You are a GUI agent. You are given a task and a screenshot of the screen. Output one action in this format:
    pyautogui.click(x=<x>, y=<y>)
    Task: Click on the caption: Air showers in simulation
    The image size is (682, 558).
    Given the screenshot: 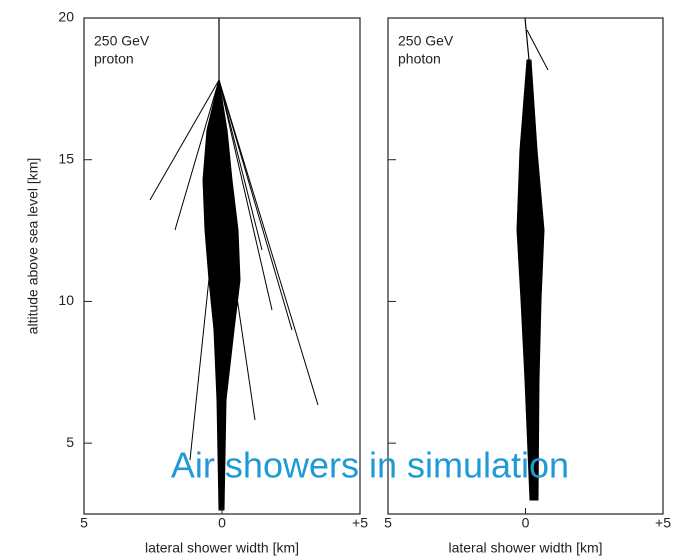 What is the action you would take?
    pyautogui.click(x=370, y=465)
    